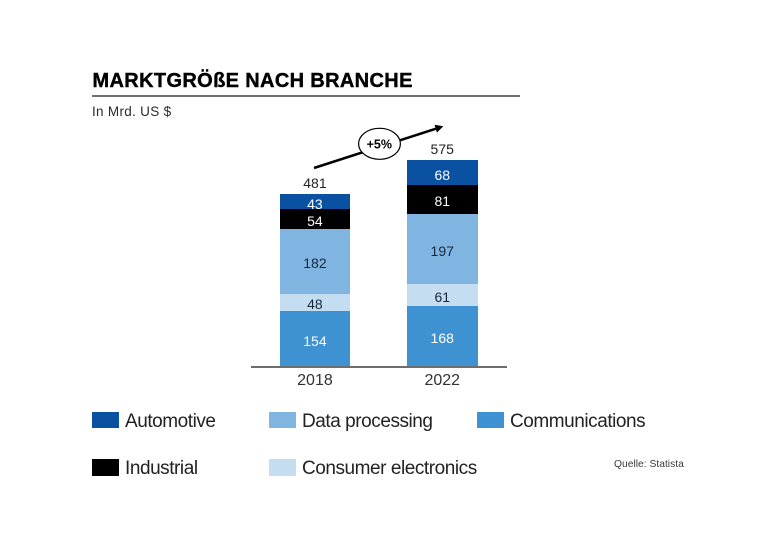  Describe the element at coordinates (379, 145) in the screenshot. I see `svg-text: +5%` at that location.